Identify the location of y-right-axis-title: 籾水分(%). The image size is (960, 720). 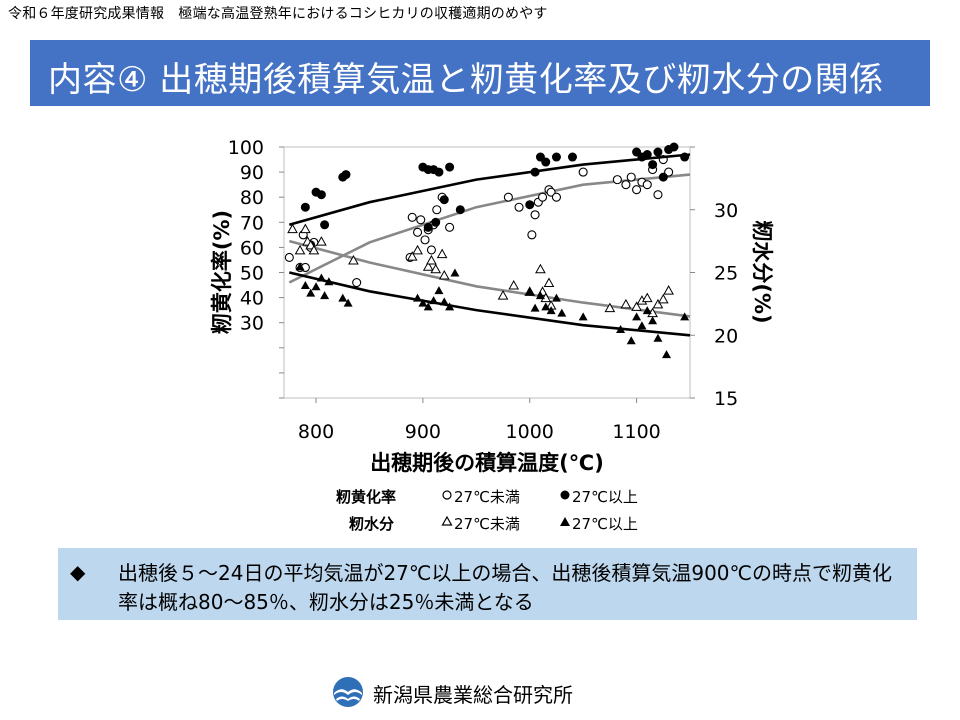
(762, 271).